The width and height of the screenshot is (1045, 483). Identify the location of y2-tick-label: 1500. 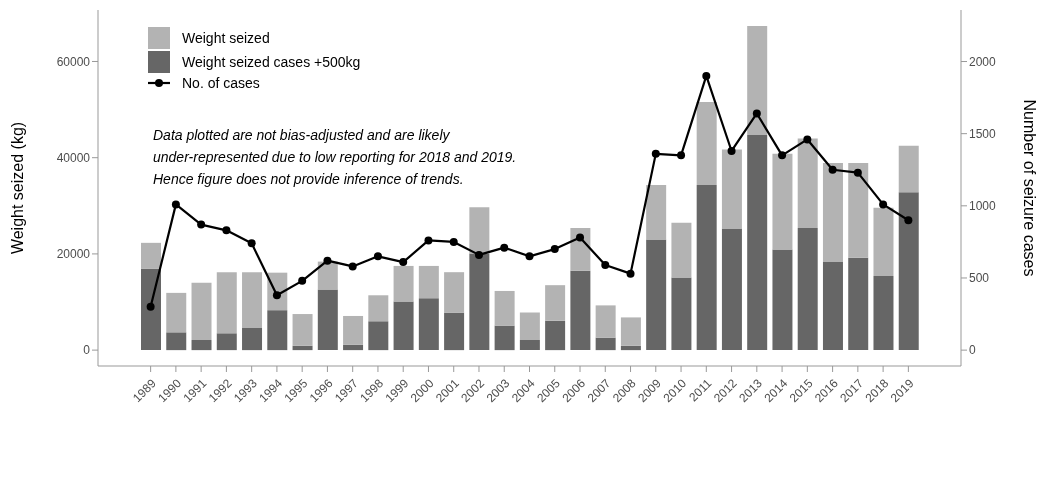
(983, 133).